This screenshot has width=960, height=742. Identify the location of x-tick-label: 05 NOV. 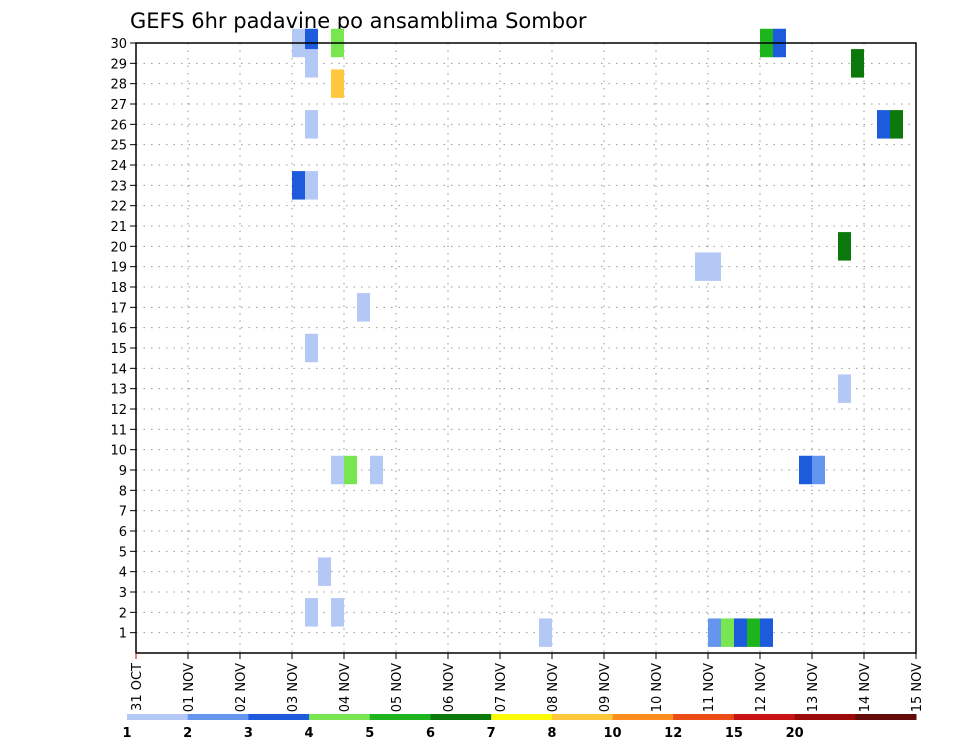
(397, 687).